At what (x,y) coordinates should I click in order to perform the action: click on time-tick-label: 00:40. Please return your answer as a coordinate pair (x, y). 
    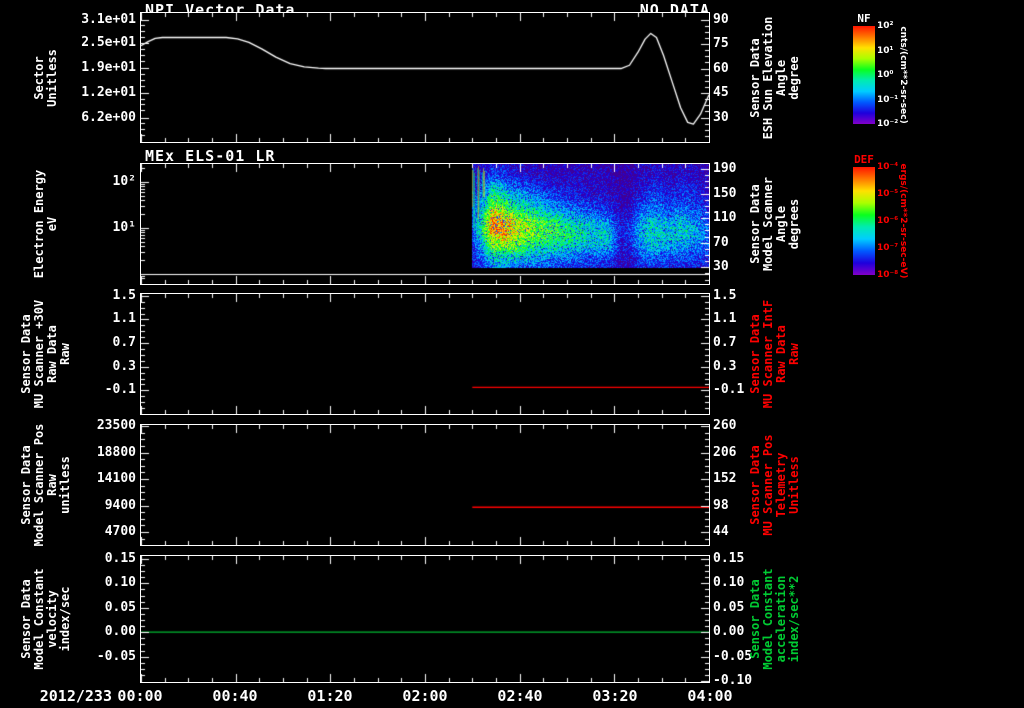
    Looking at the image, I should click on (235, 696).